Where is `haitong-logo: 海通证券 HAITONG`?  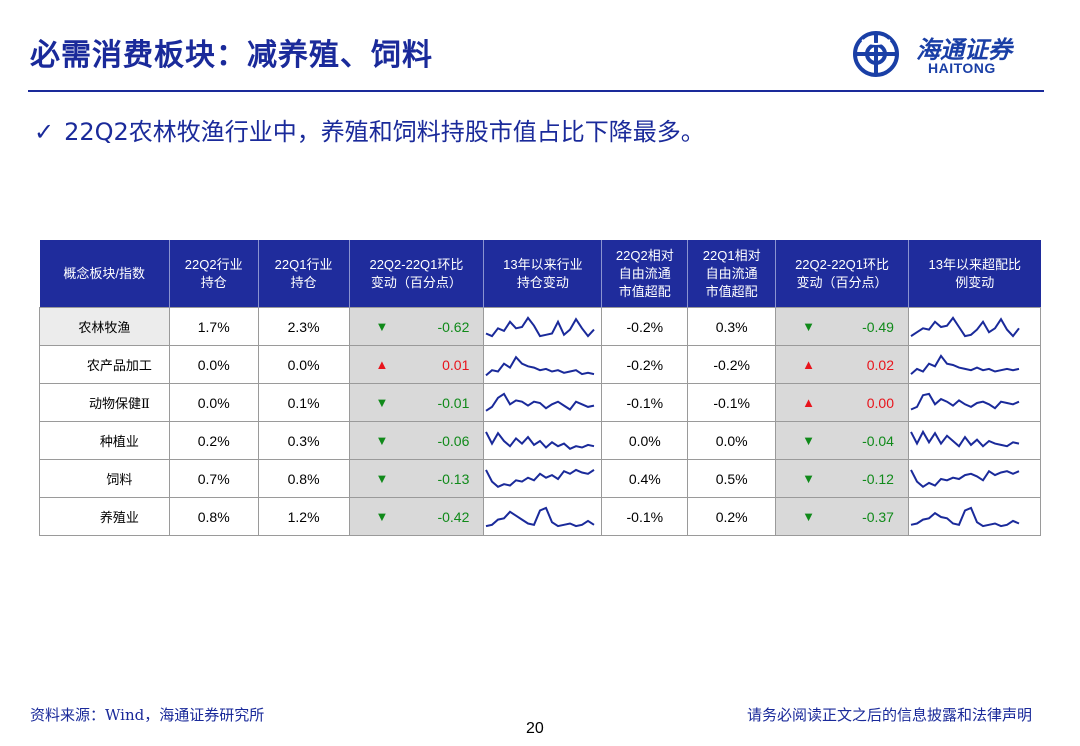 haitong-logo: 海通证券 HAITONG is located at coordinates (945, 54).